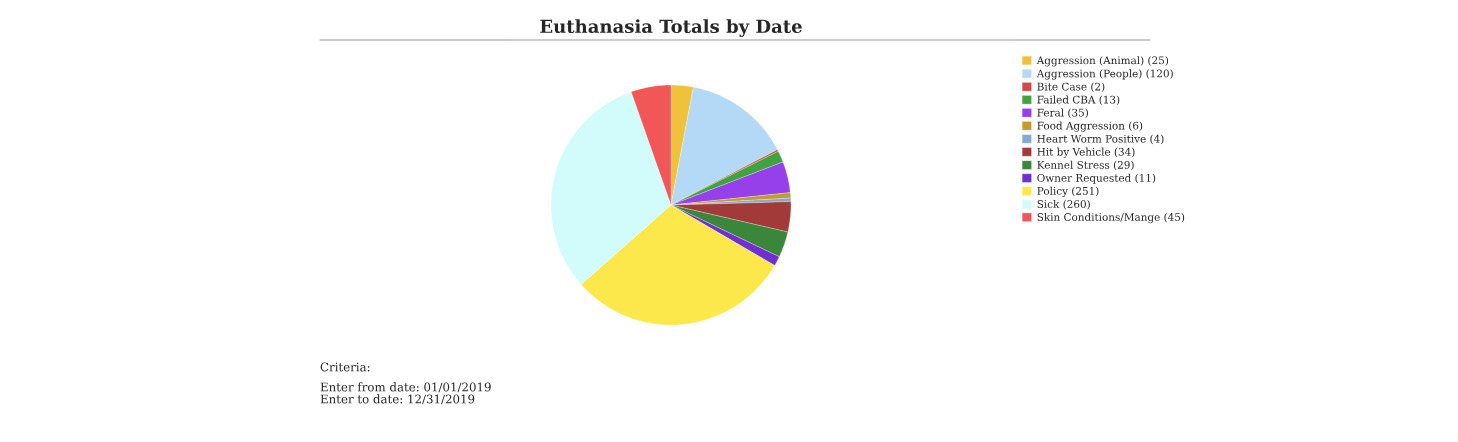 The width and height of the screenshot is (1458, 442). What do you see at coordinates (1090, 126) in the screenshot?
I see `legend-label: Food Aggression (6)` at bounding box center [1090, 126].